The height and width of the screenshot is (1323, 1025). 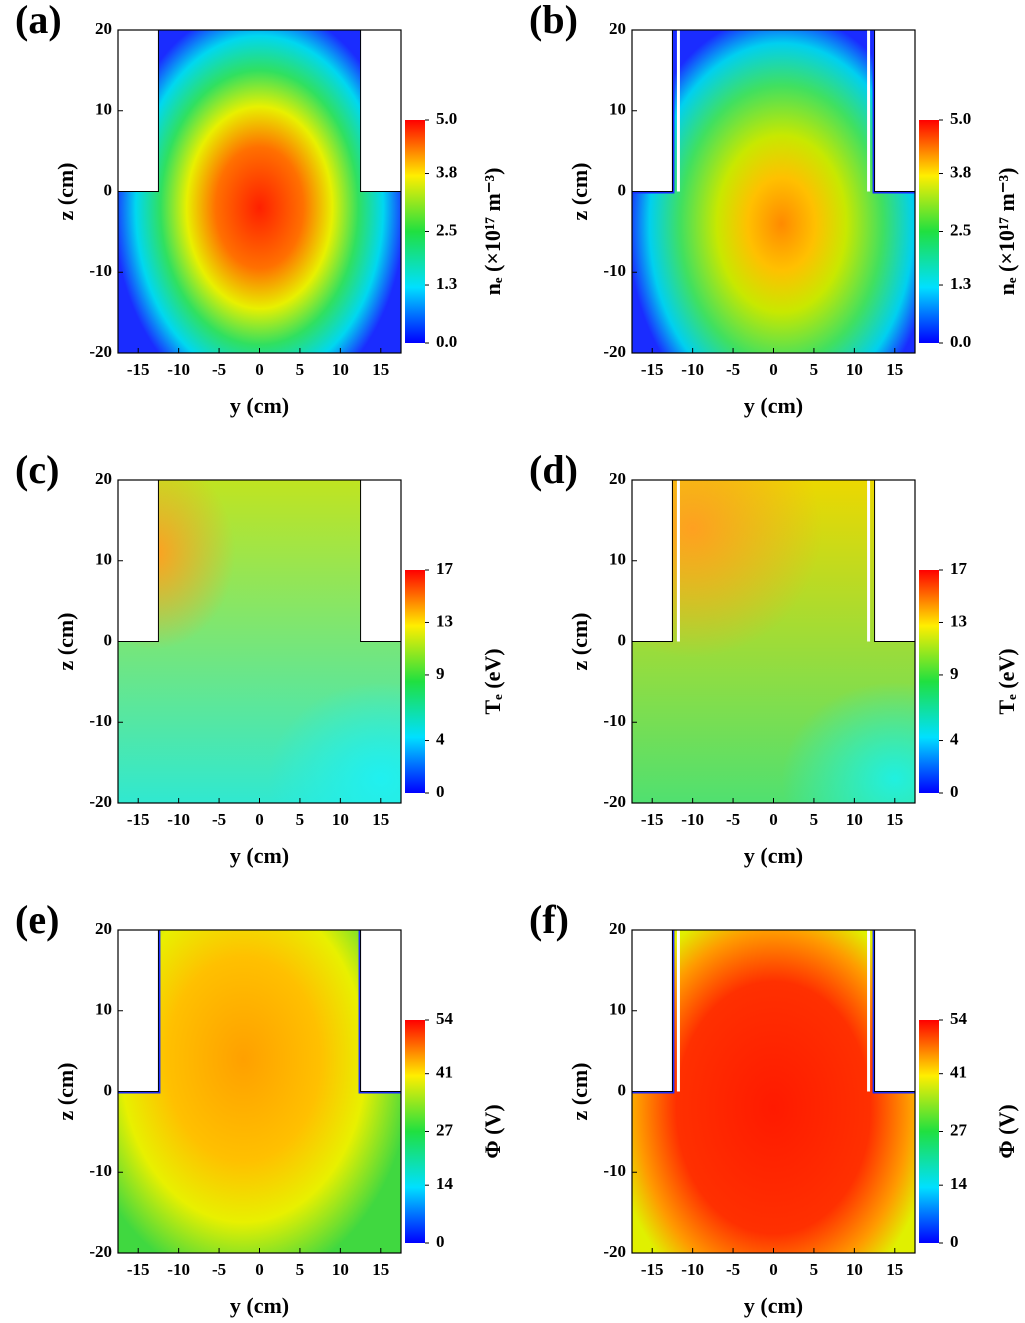 What do you see at coordinates (960, 171) in the screenshot?
I see `colorbar-tick-label: 3.8` at bounding box center [960, 171].